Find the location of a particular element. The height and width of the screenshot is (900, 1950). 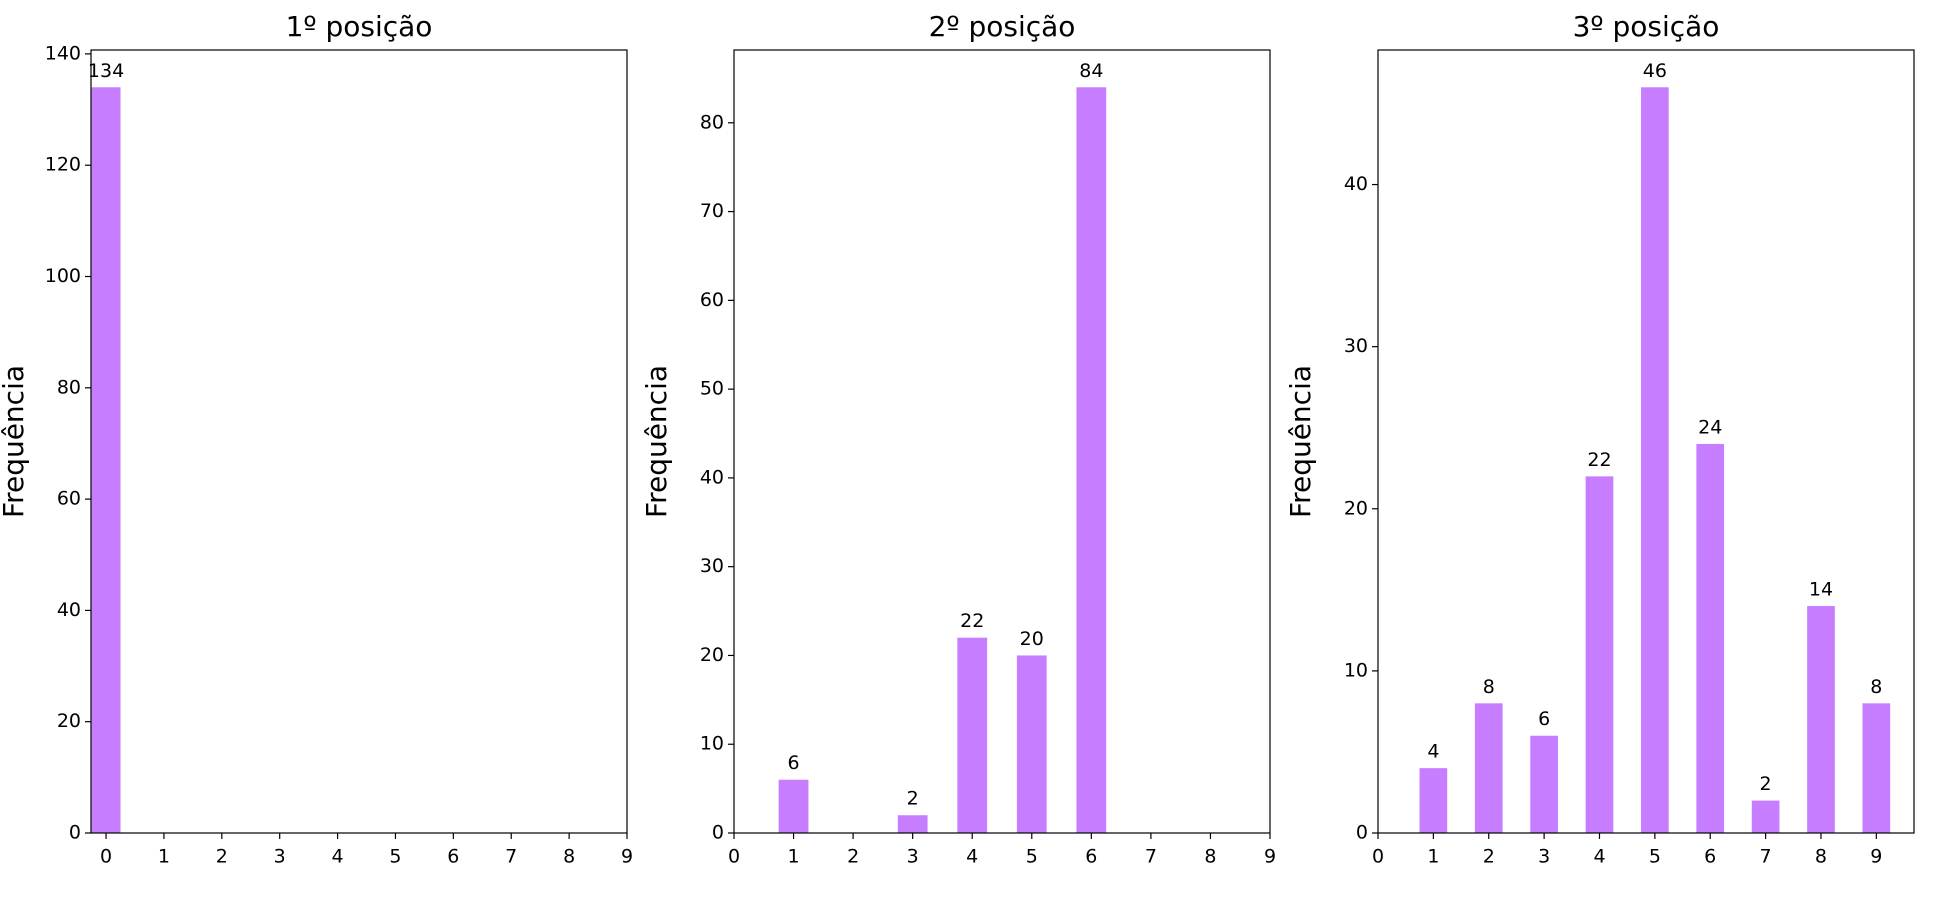

chart-title: 2º posição is located at coordinates (1002, 26).